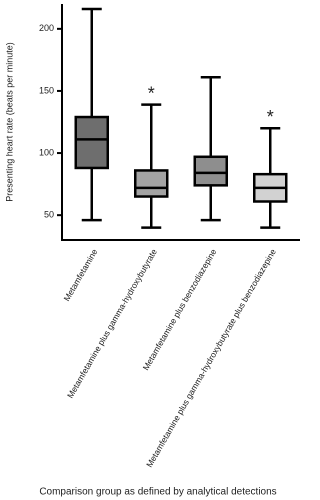 The image size is (320, 500). I want to click on y-axis-title: Presenting heart rate (beats per minute), so click(9, 122).